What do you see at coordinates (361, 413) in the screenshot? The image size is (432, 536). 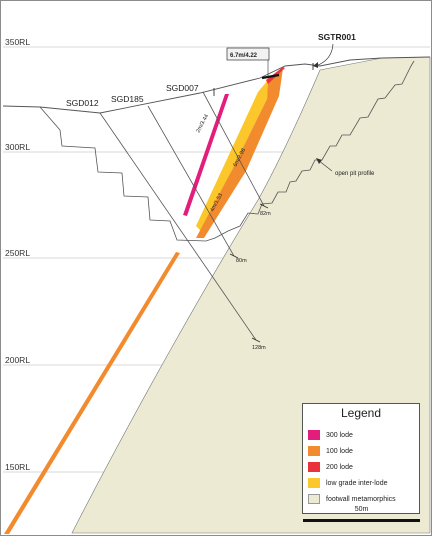 I see `legend-title: Legend` at bounding box center [361, 413].